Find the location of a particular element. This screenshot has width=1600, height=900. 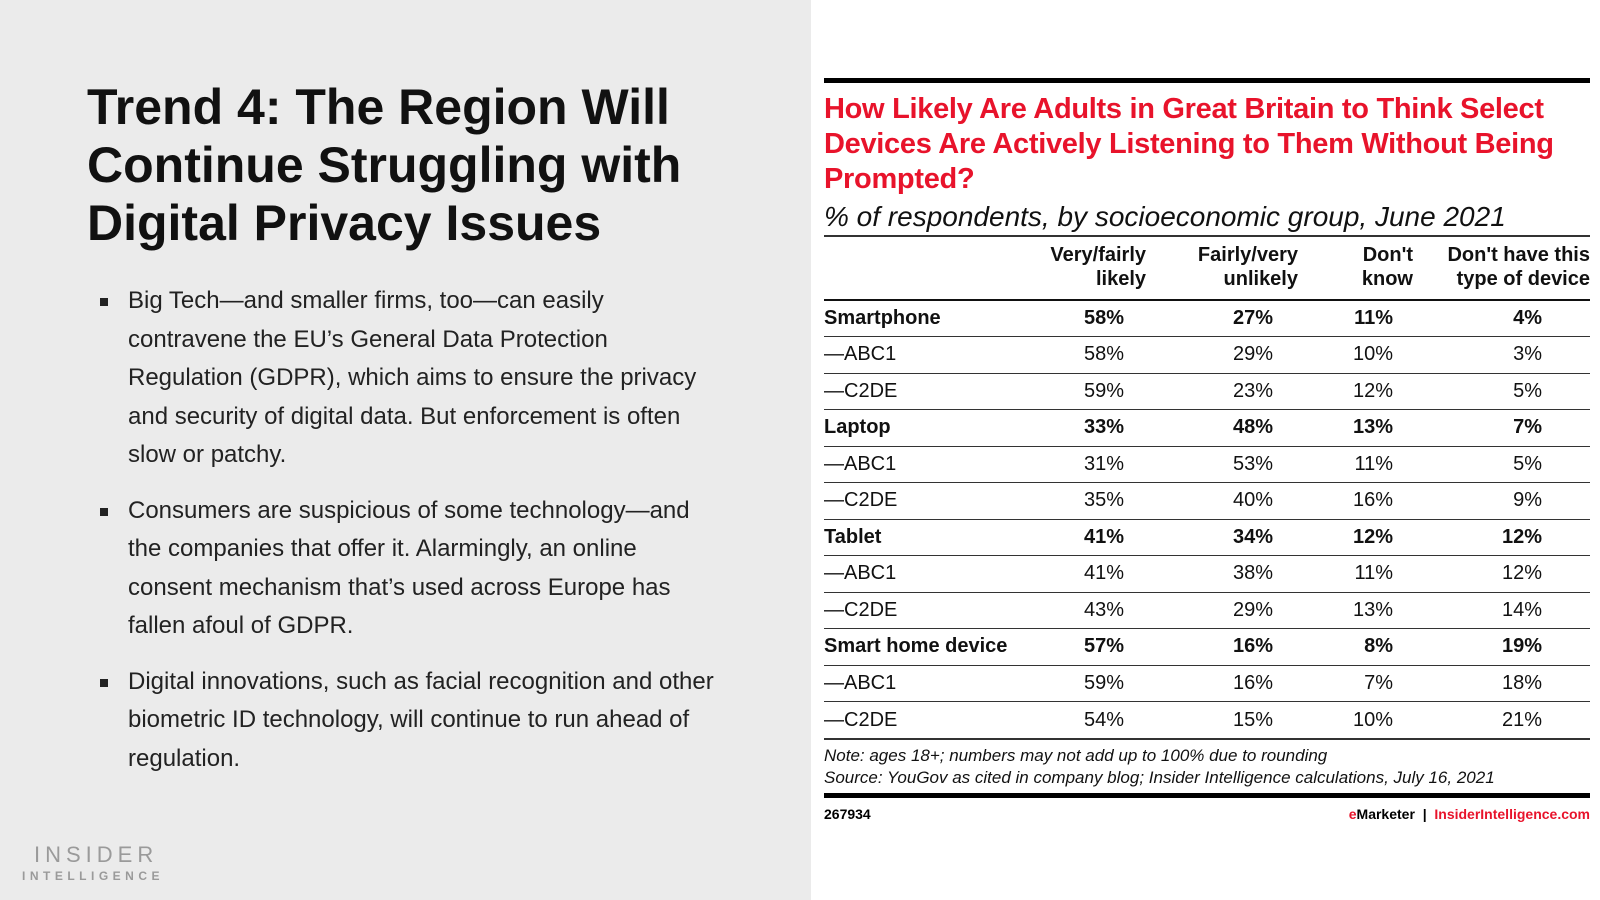

cell-value: 19% is located at coordinates (1504, 646).